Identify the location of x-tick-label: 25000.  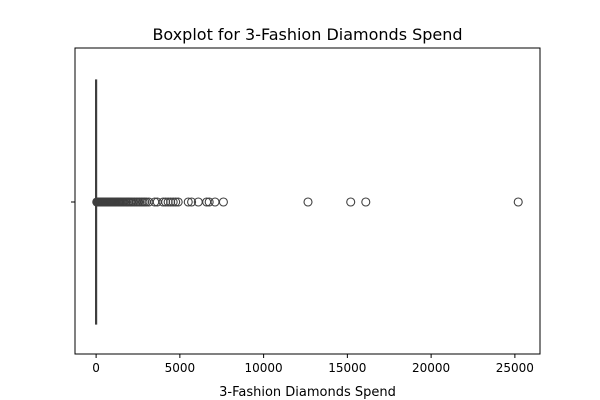
(515, 368).